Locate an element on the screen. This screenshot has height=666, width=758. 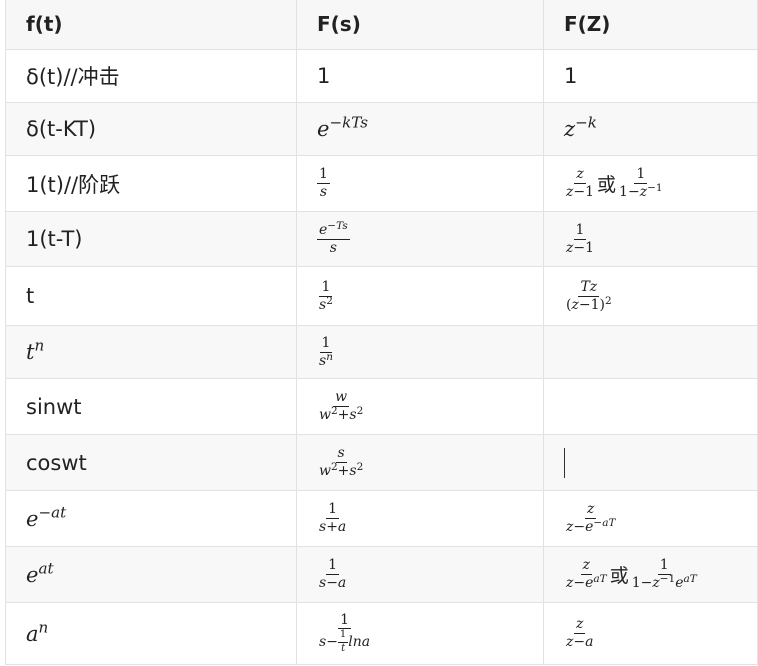
fraction: s w2+s2 is located at coordinates (341, 462).